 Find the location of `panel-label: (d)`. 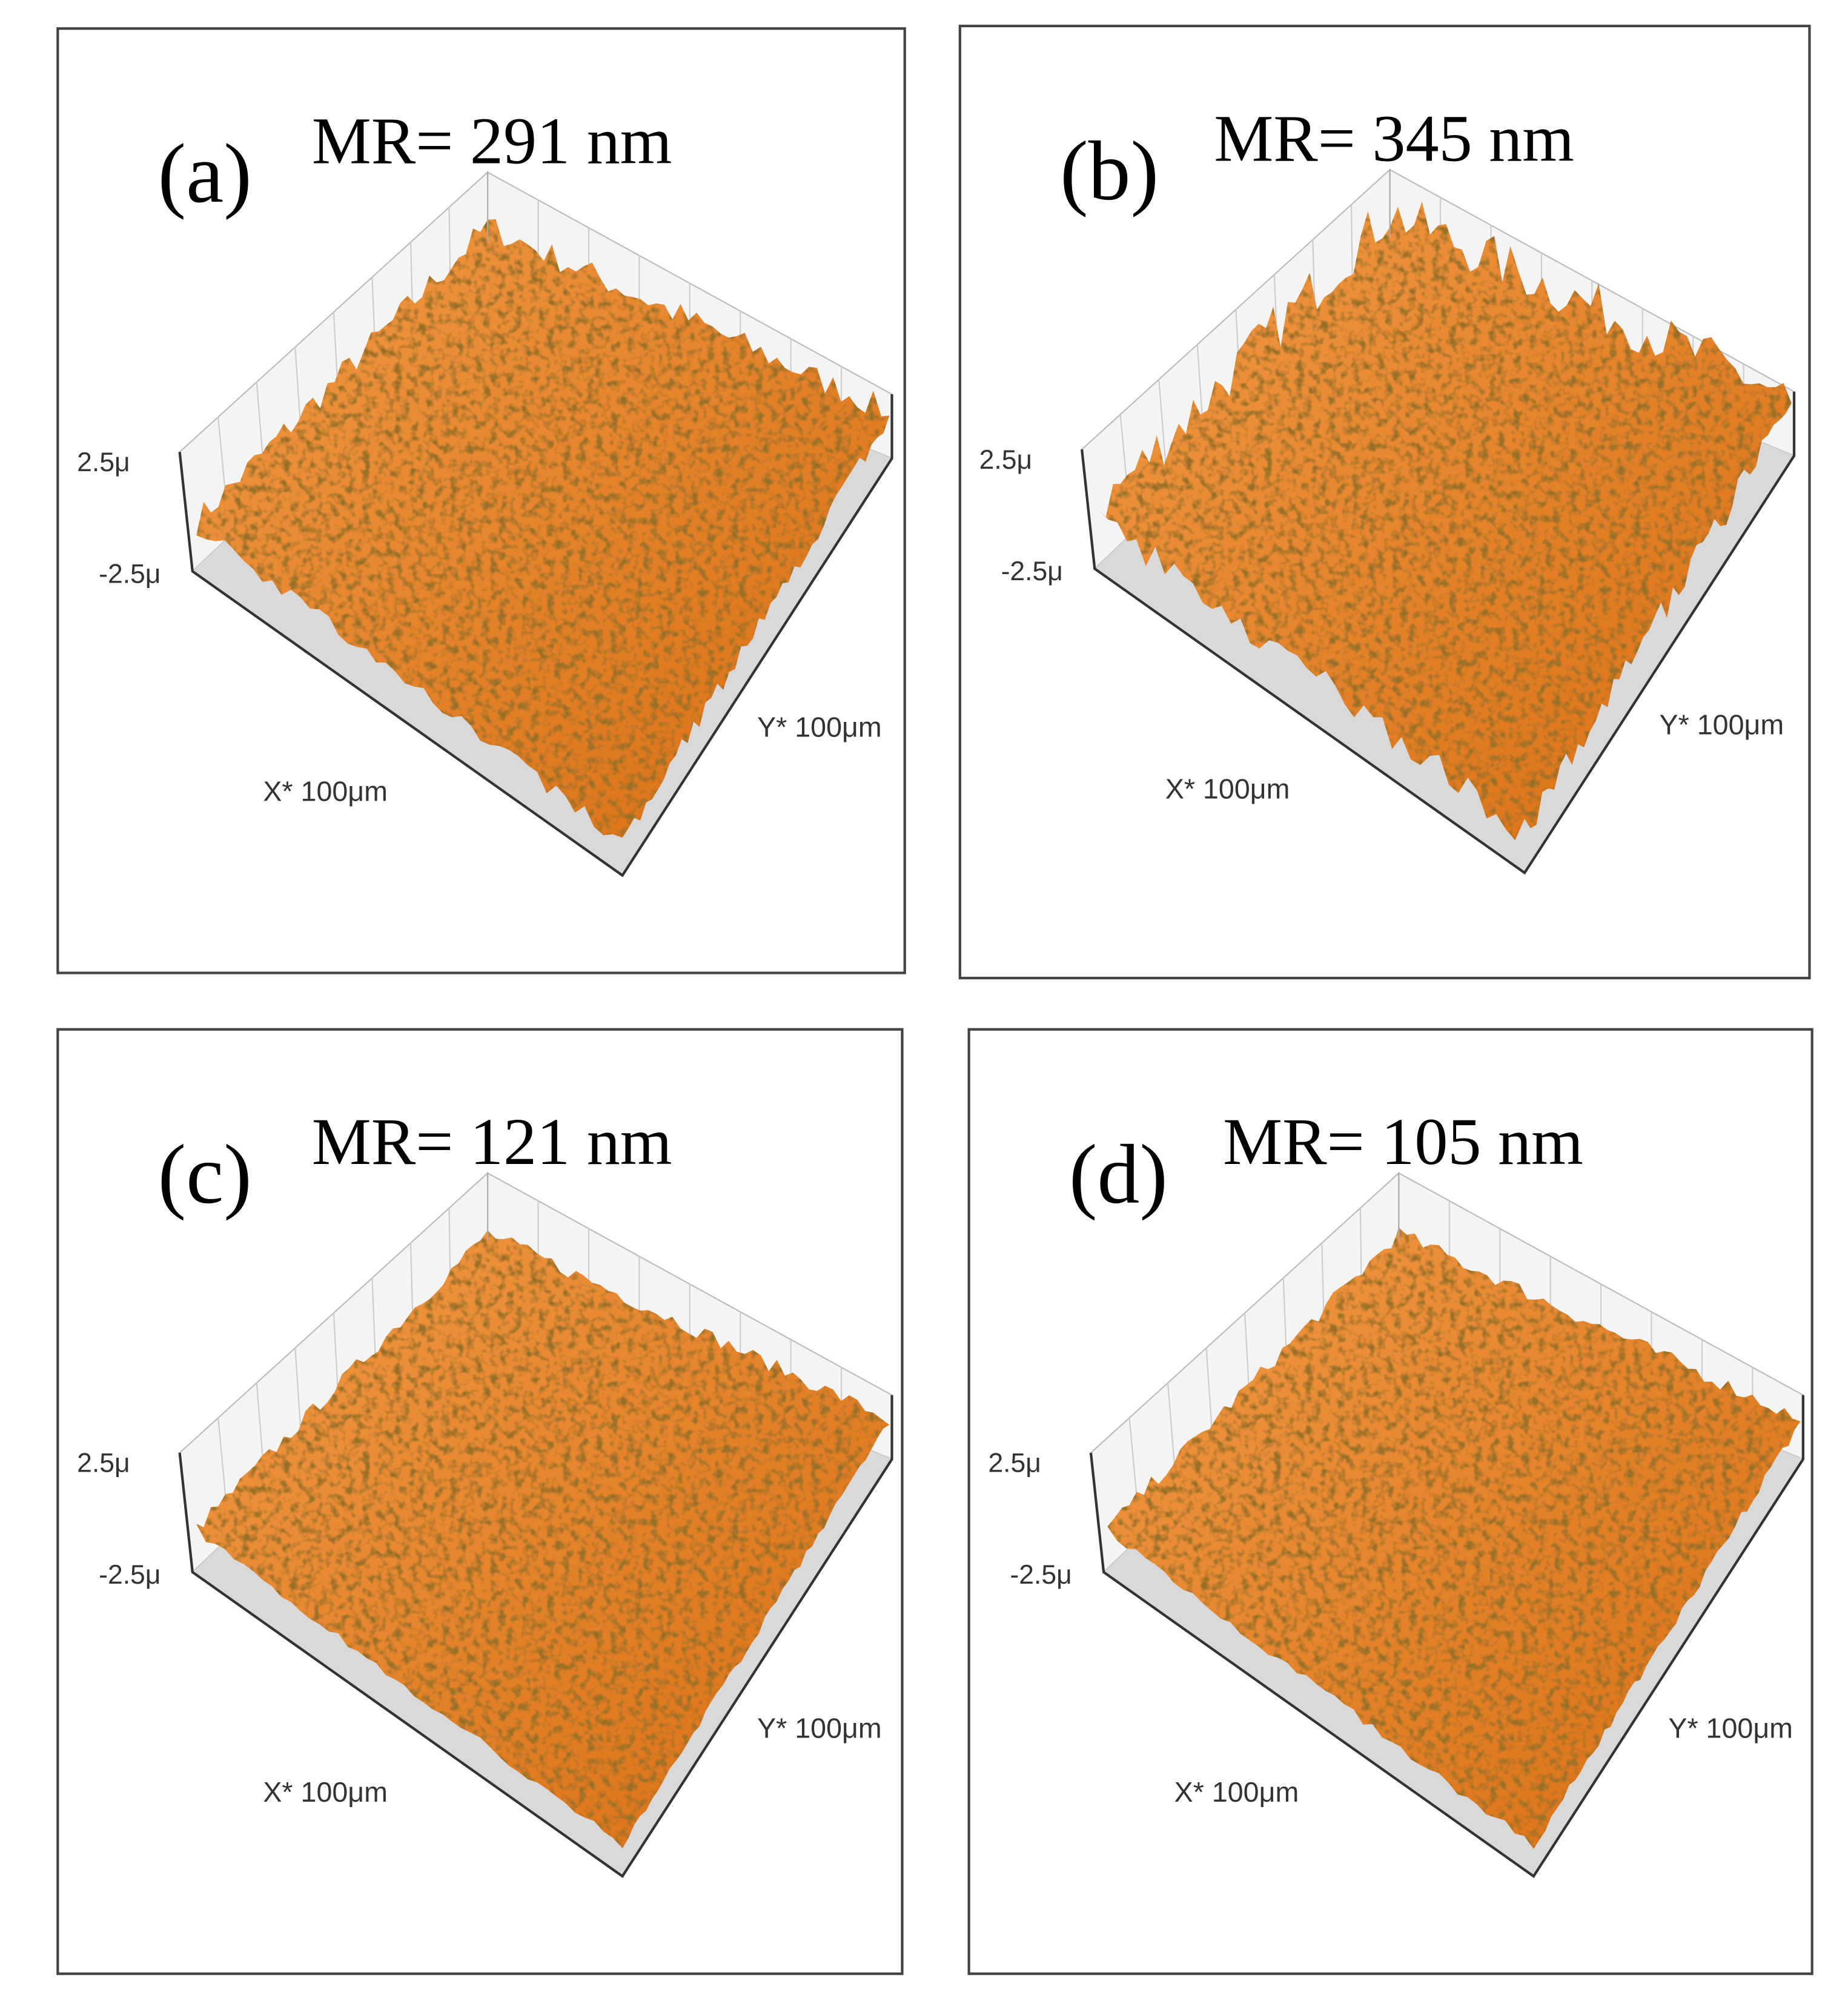

panel-label: (d) is located at coordinates (1118, 1175).